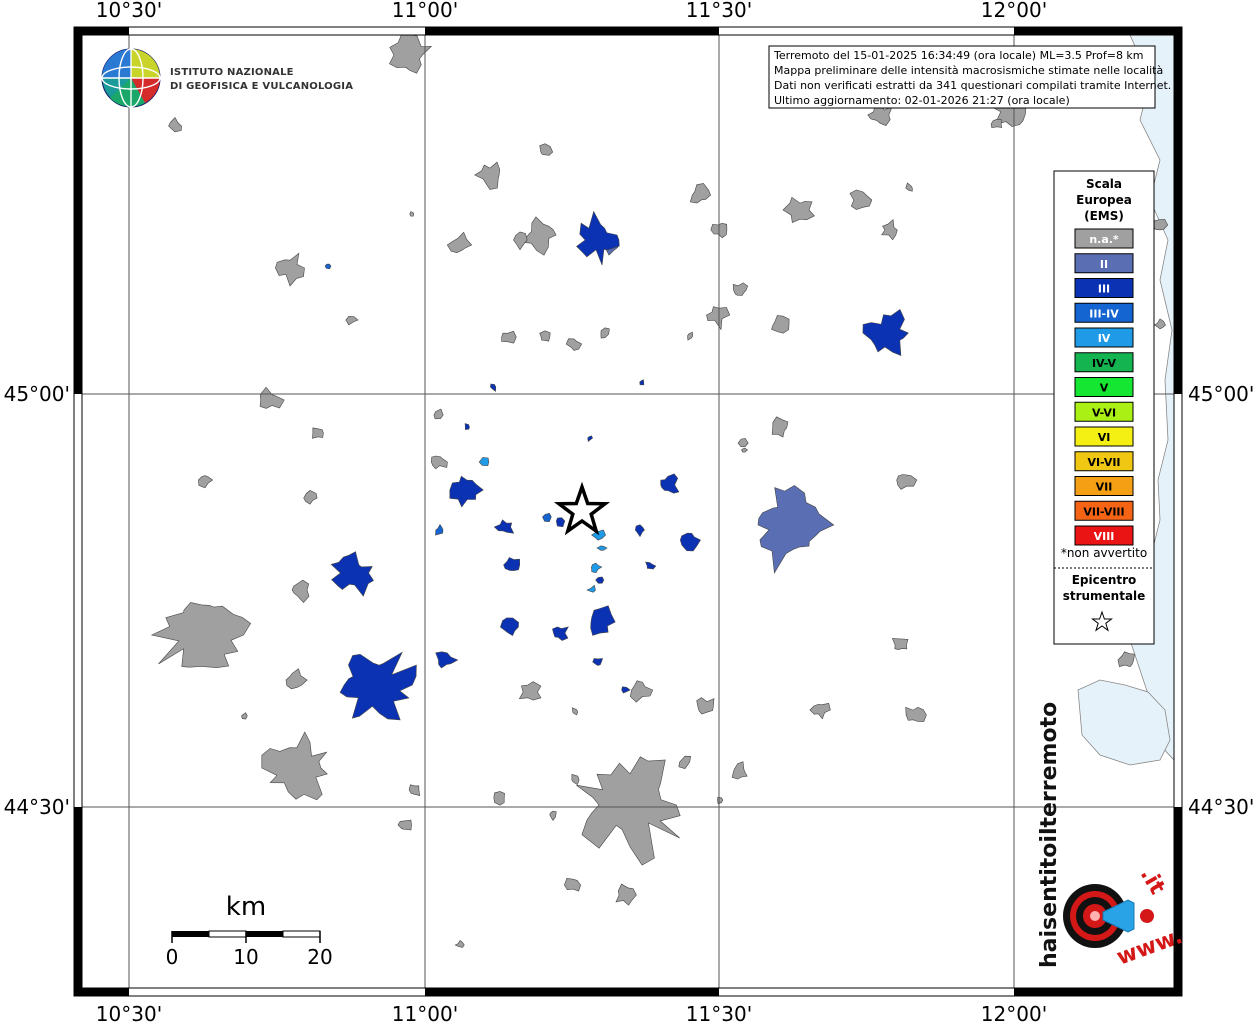  Describe the element at coordinates (1104, 239) in the screenshot. I see `legend-swatch-label: n.a.*` at that location.